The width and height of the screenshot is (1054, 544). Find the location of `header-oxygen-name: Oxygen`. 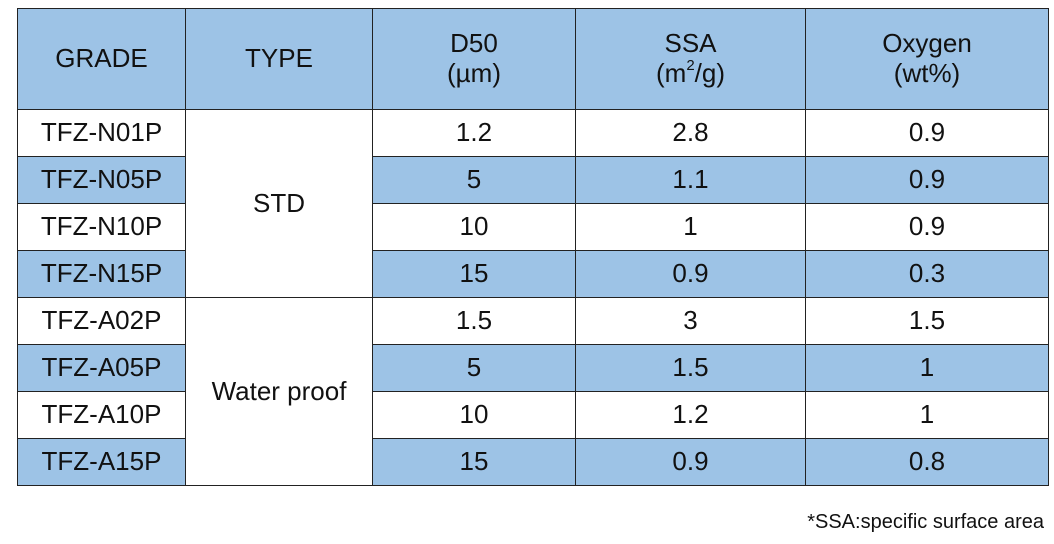

header-oxygen-name: Oxygen is located at coordinates (927, 43).